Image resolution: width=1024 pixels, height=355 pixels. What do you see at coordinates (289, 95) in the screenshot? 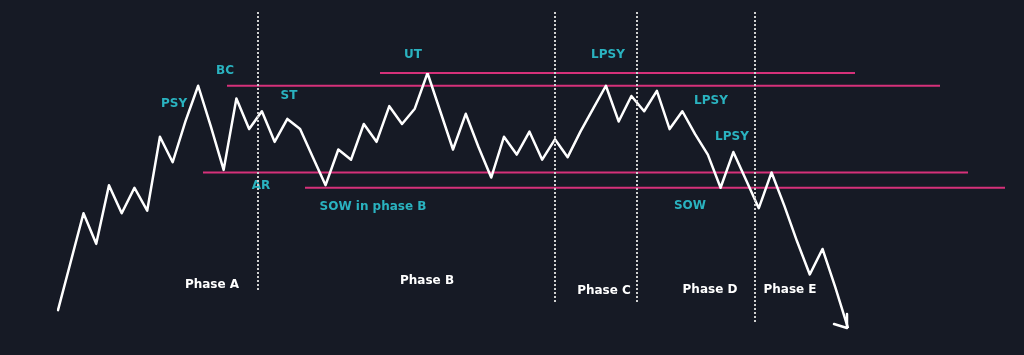
I see `annotation: ST` at bounding box center [289, 95].